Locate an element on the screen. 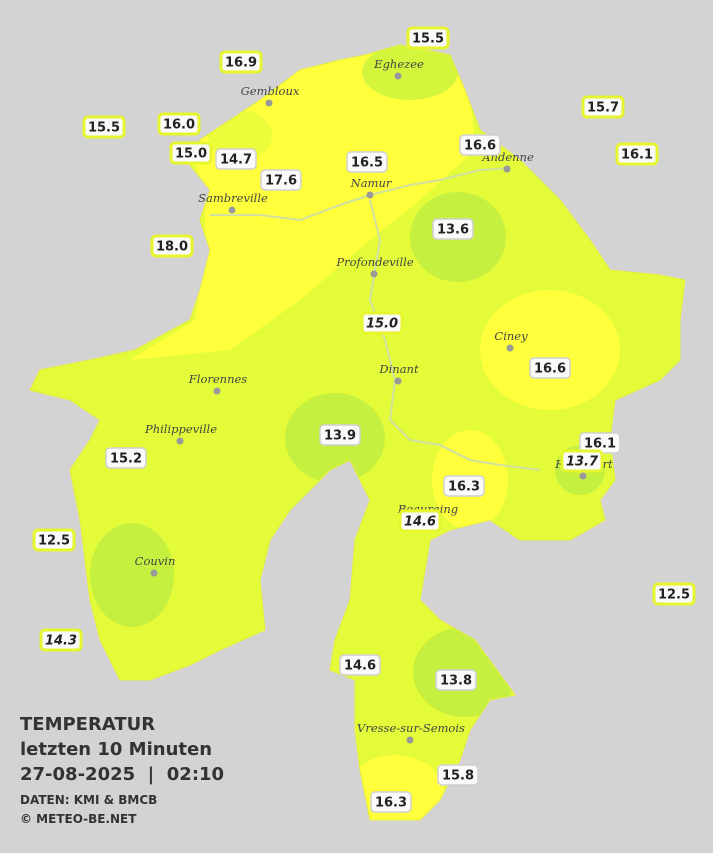  subtitle: letzten 10 Minuten is located at coordinates (116, 749).